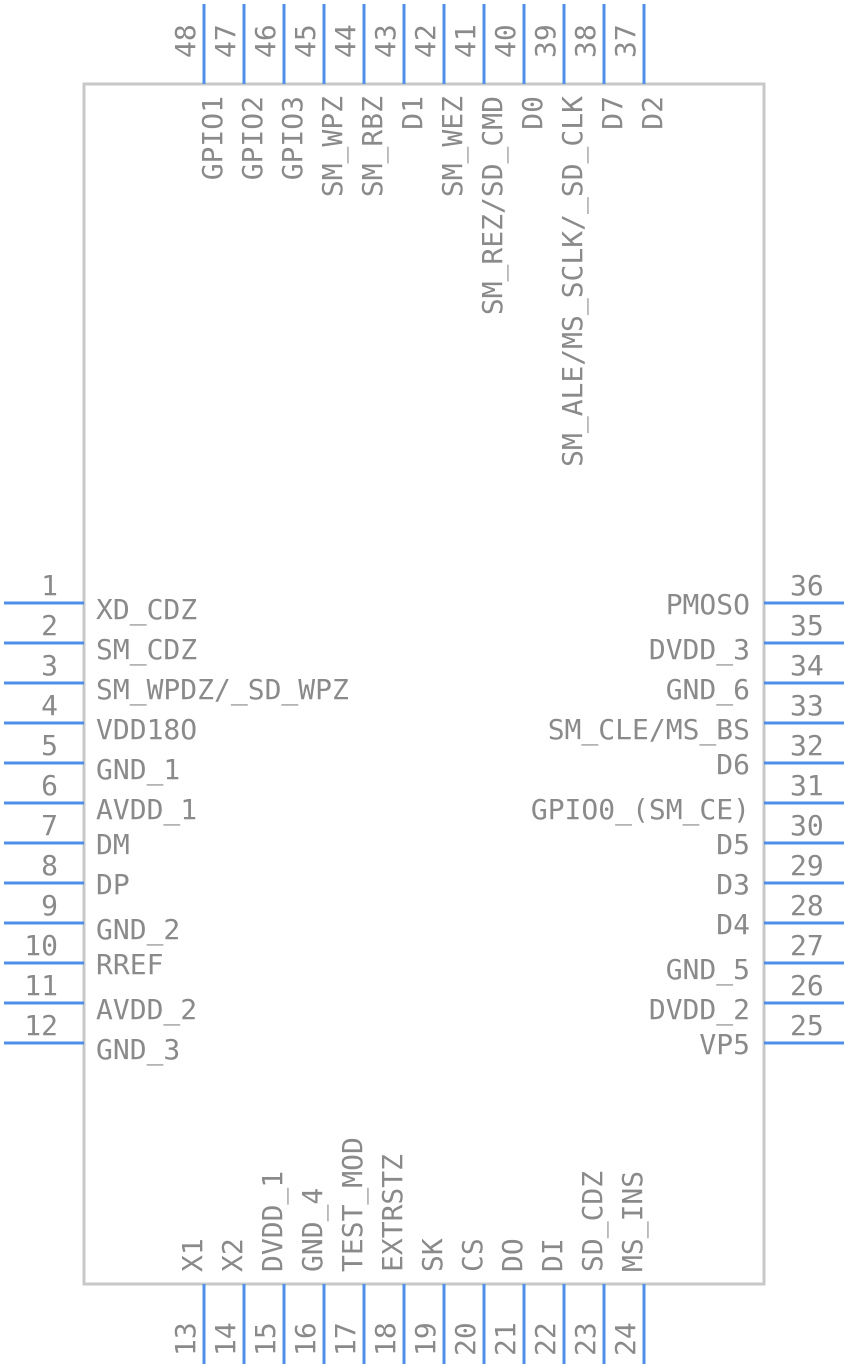  What do you see at coordinates (545, 1339) in the screenshot?
I see `pin-22-number: 22` at bounding box center [545, 1339].